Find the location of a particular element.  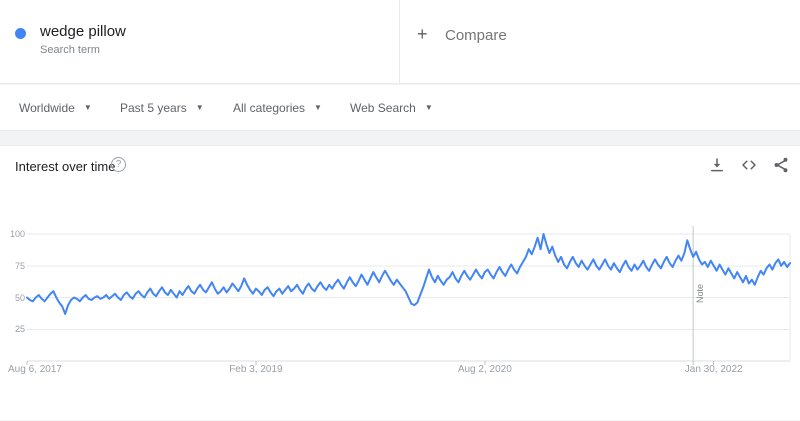

compare-add-button: + Compare is located at coordinates (600, 41).